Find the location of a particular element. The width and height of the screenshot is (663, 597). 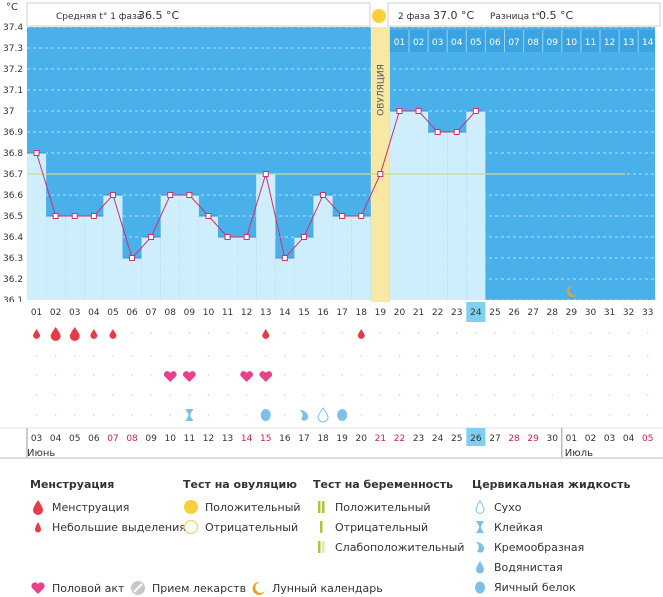

legend-label: Прием лекарств is located at coordinates (199, 588).